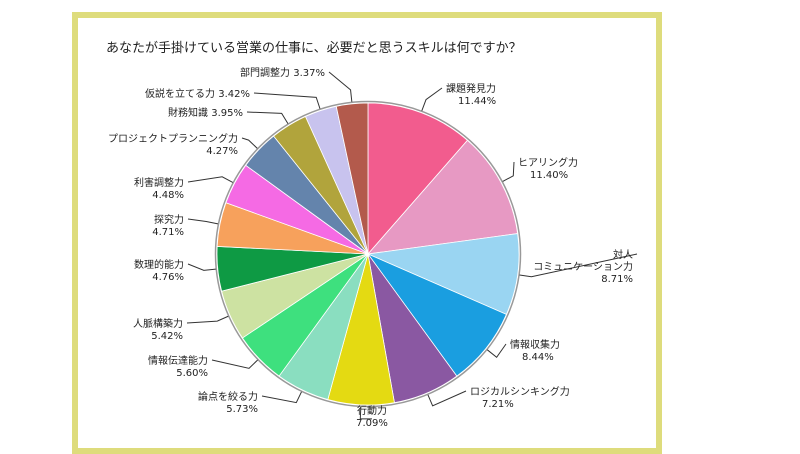 This screenshot has height=454, width=800. What do you see at coordinates (535, 350) in the screenshot?
I see `slice-label-3: 情報収集力 8.44%` at bounding box center [535, 350].